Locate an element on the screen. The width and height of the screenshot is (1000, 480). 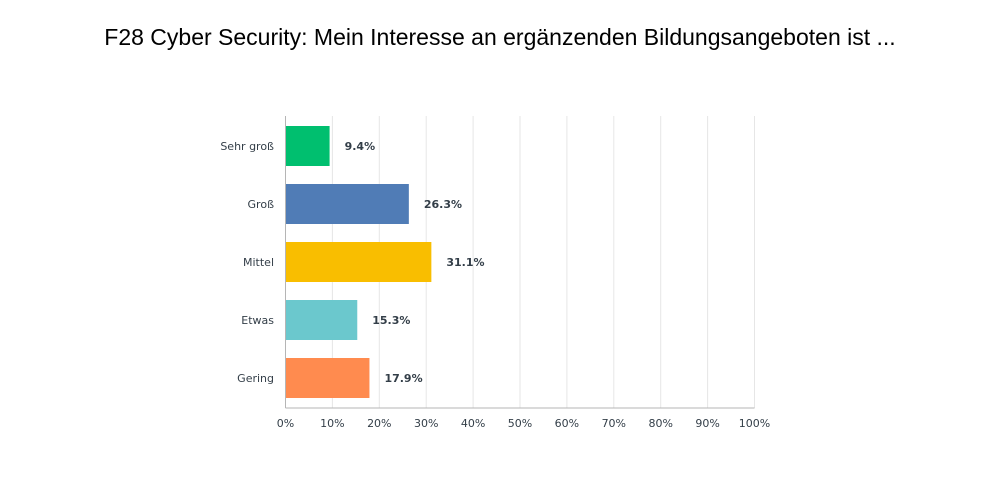
x-tick-label: 70% is located at coordinates (614, 423).